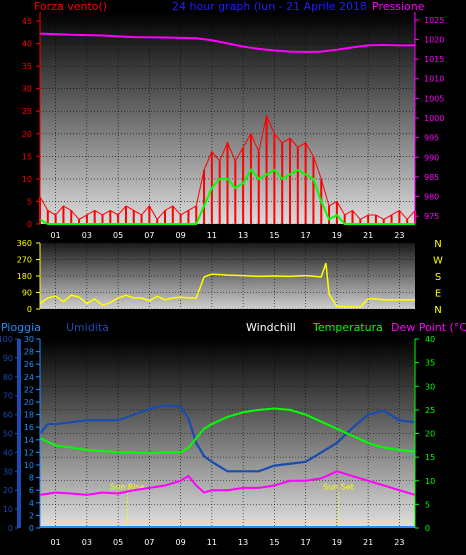 The height and width of the screenshot is (555, 466). Describe the element at coordinates (430, 386) in the screenshot. I see `temperature-tick-label: 30` at that location.